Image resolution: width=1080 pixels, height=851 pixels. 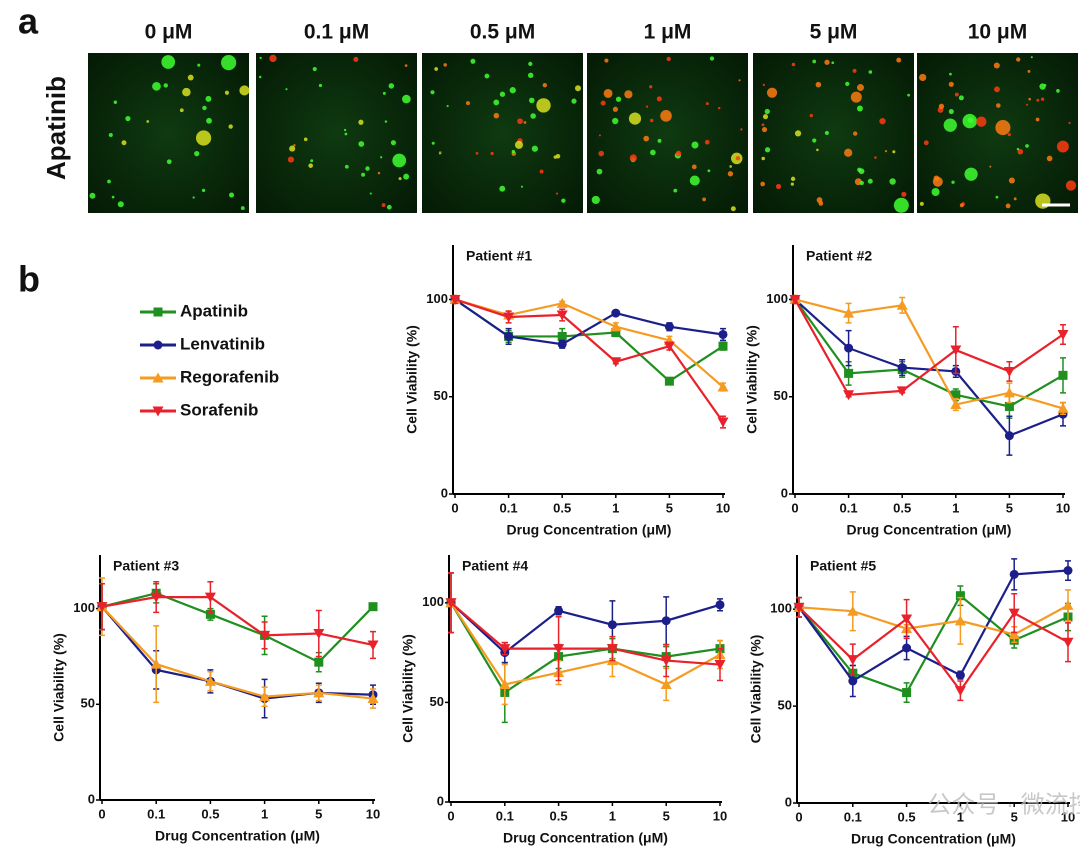 I want to click on y-tick-label: 50, so click(x=437, y=701).